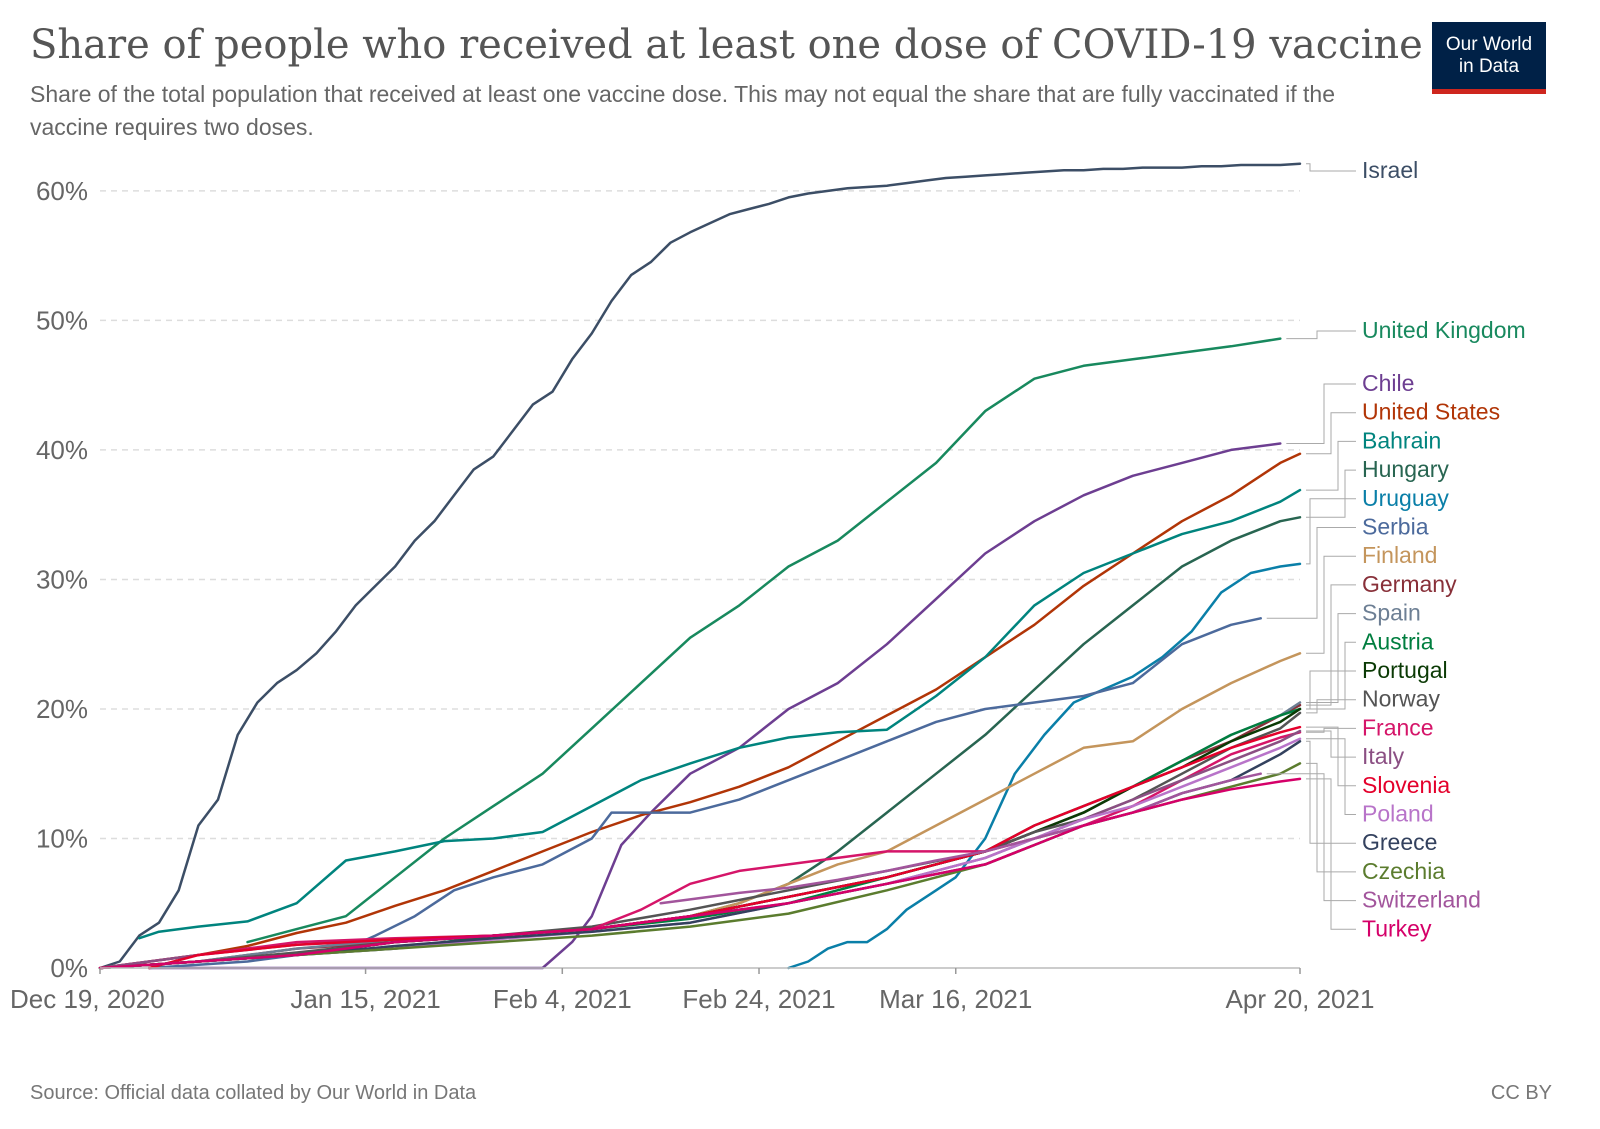  Describe the element at coordinates (1398, 727) in the screenshot. I see `series-label-france: France` at that location.